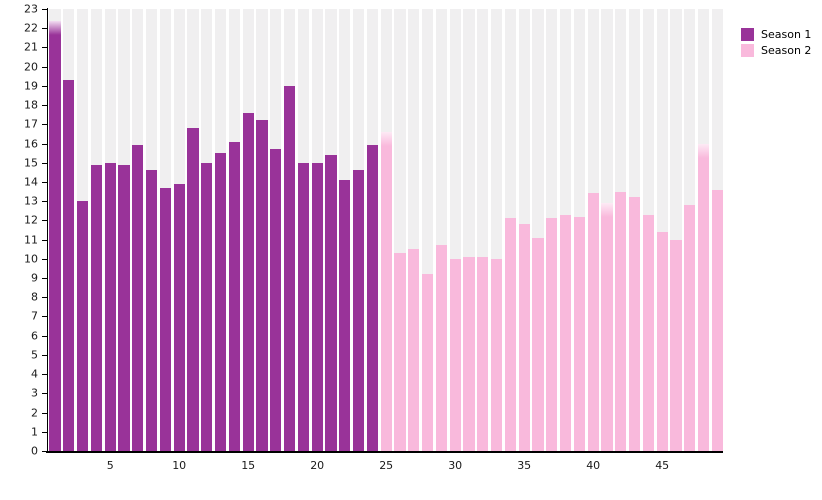  Describe the element at coordinates (455, 465) in the screenshot. I see `x-tick-label-30: 30` at that location.